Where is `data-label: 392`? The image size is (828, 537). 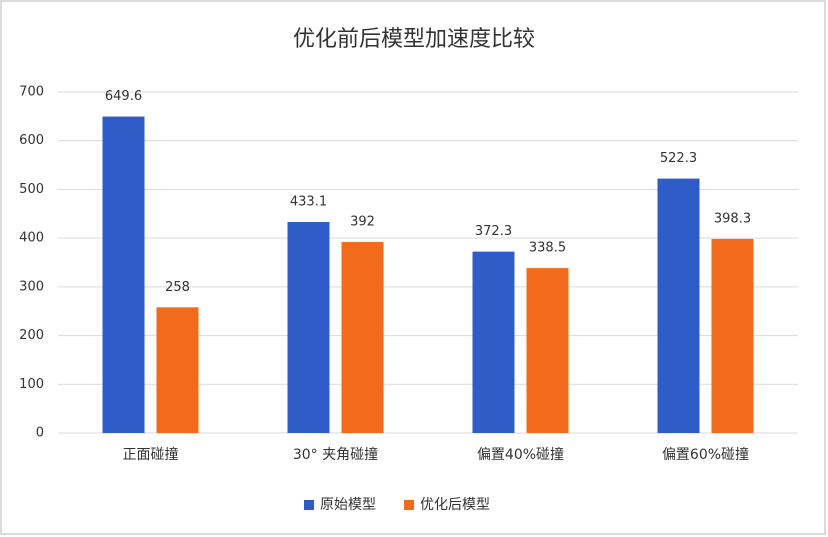
data-label: 392 is located at coordinates (362, 222).